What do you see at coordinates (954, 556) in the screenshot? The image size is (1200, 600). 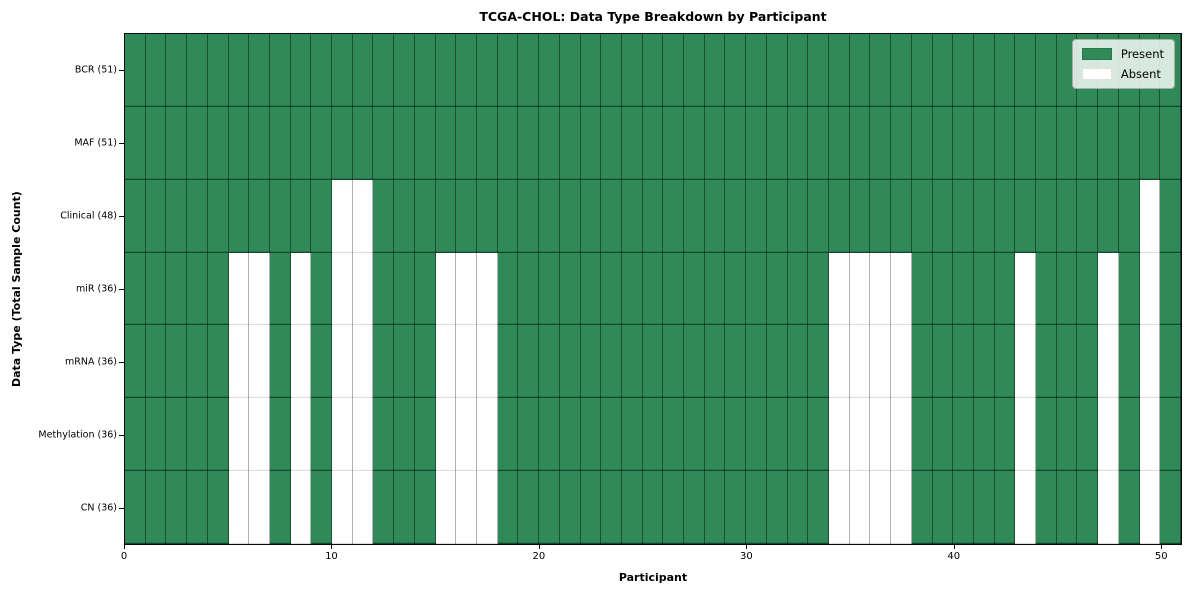 I see `x-tick-label: 40` at bounding box center [954, 556].